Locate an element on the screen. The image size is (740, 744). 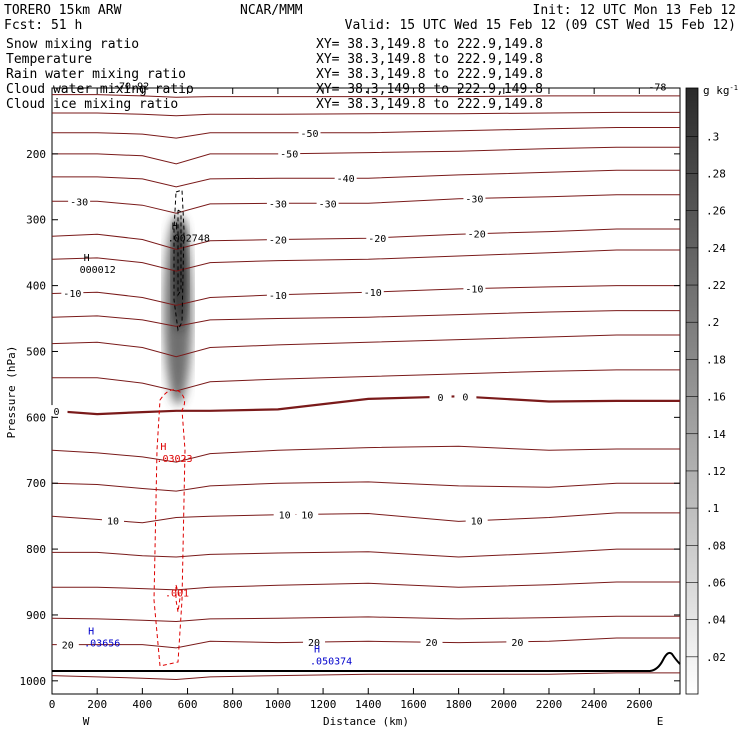
colorbar-tick-label: .08 is located at coordinates (716, 545).